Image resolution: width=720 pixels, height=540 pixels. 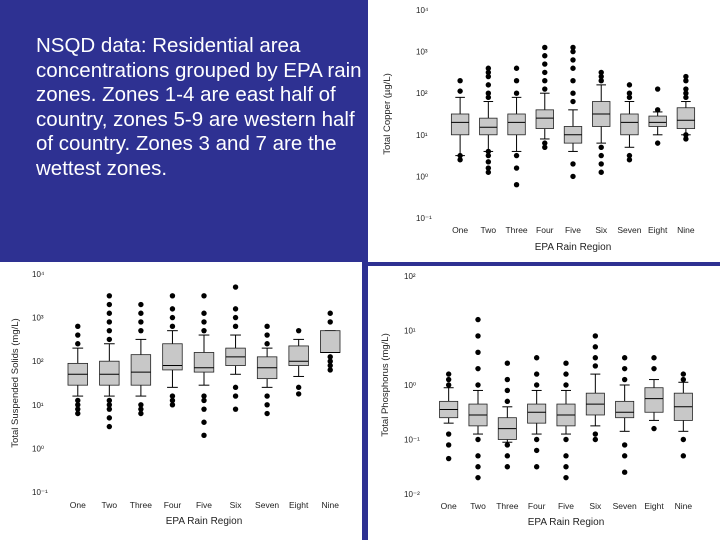 I want to click on category-label: Seven, so click(x=267, y=505).